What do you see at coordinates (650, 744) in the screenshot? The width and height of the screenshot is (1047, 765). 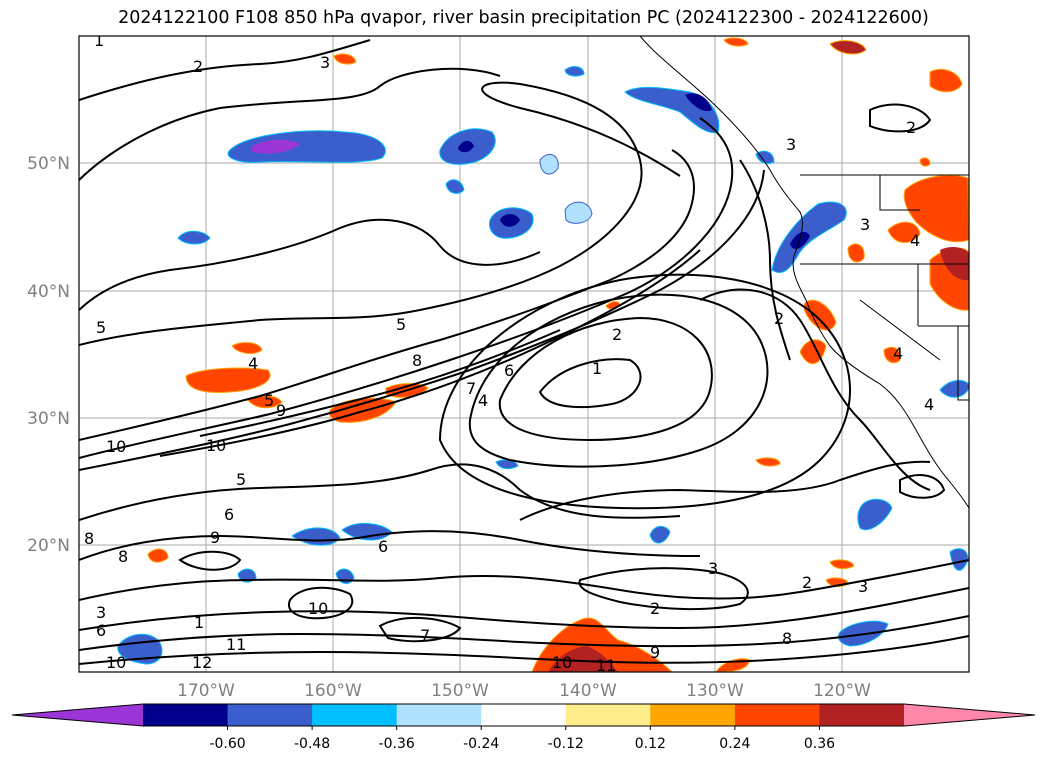 I see `colorbar-tick-label: 0.12` at bounding box center [650, 744].